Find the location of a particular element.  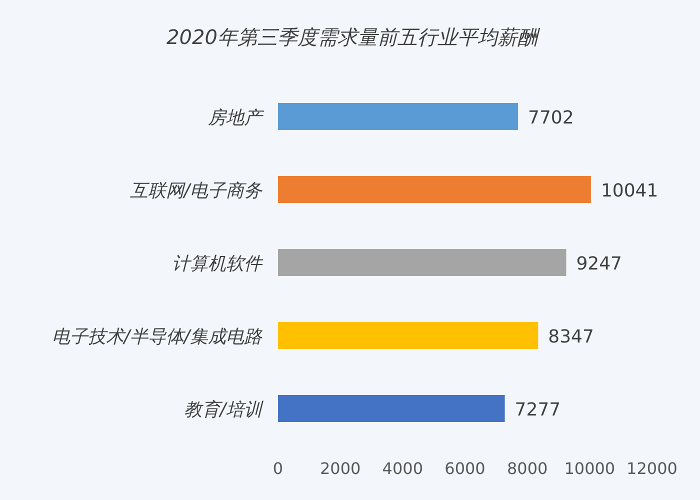

y-tick-label: 电子技术/半导体/集成电路 is located at coordinates (157, 337).